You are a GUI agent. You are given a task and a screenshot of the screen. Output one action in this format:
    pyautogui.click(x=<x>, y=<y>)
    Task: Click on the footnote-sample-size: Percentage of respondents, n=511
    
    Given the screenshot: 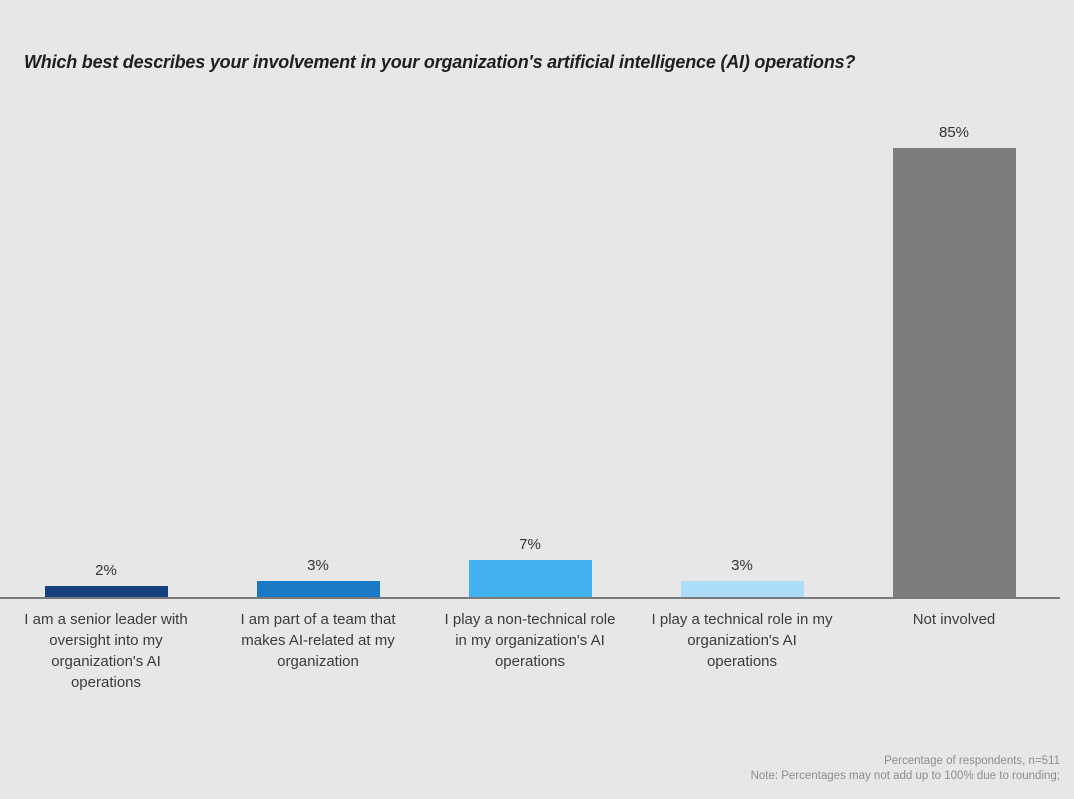 What is the action you would take?
    pyautogui.click(x=972, y=761)
    